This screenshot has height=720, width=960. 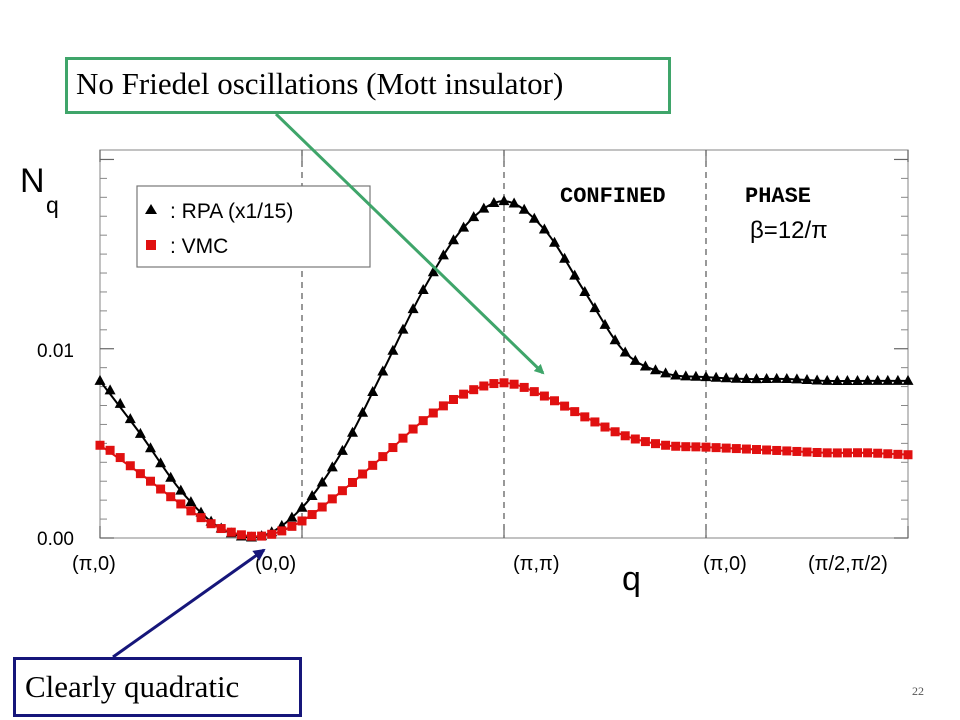 What do you see at coordinates (32, 181) in the screenshot?
I see `y-axis-label: N` at bounding box center [32, 181].